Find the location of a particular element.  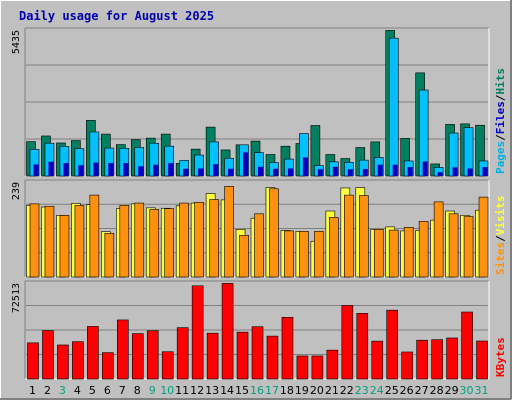

x-tick-label: 21 is located at coordinates (332, 390).